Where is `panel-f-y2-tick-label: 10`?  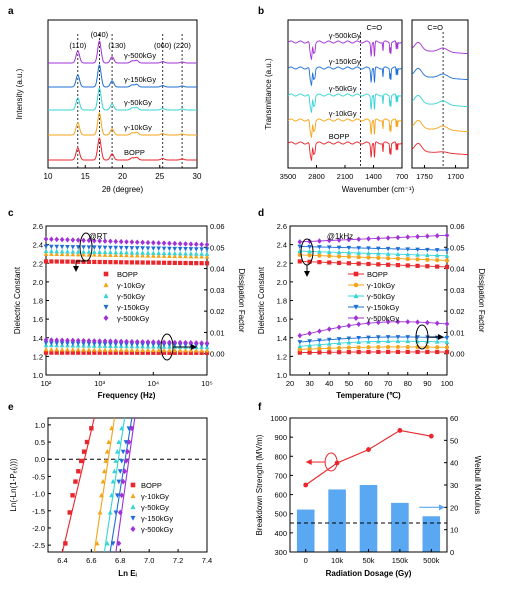 panel-f-y2-tick-label: 10 is located at coordinates (454, 530).